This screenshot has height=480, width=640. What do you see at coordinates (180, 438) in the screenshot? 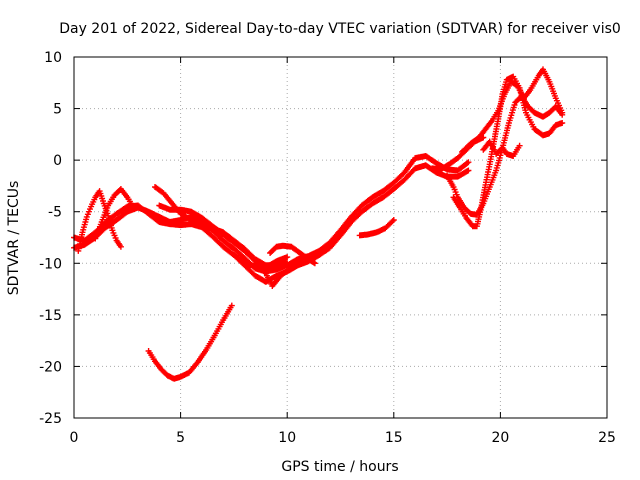
I see `x-tick-label: 5` at bounding box center [180, 438].